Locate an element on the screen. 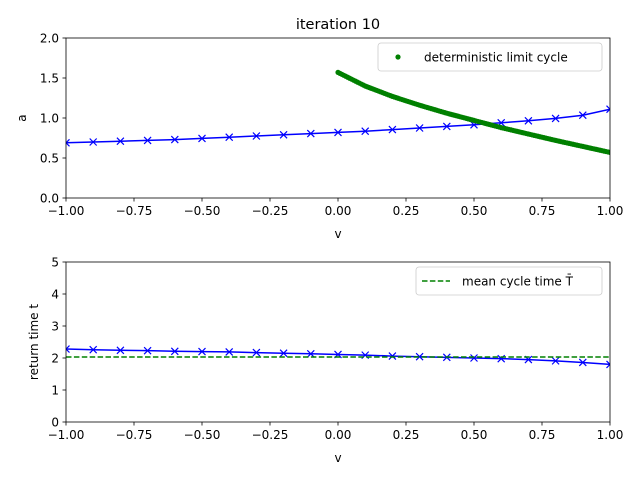 The width and height of the screenshot is (640, 480). y-tick-label: 0 is located at coordinates (55, 422).